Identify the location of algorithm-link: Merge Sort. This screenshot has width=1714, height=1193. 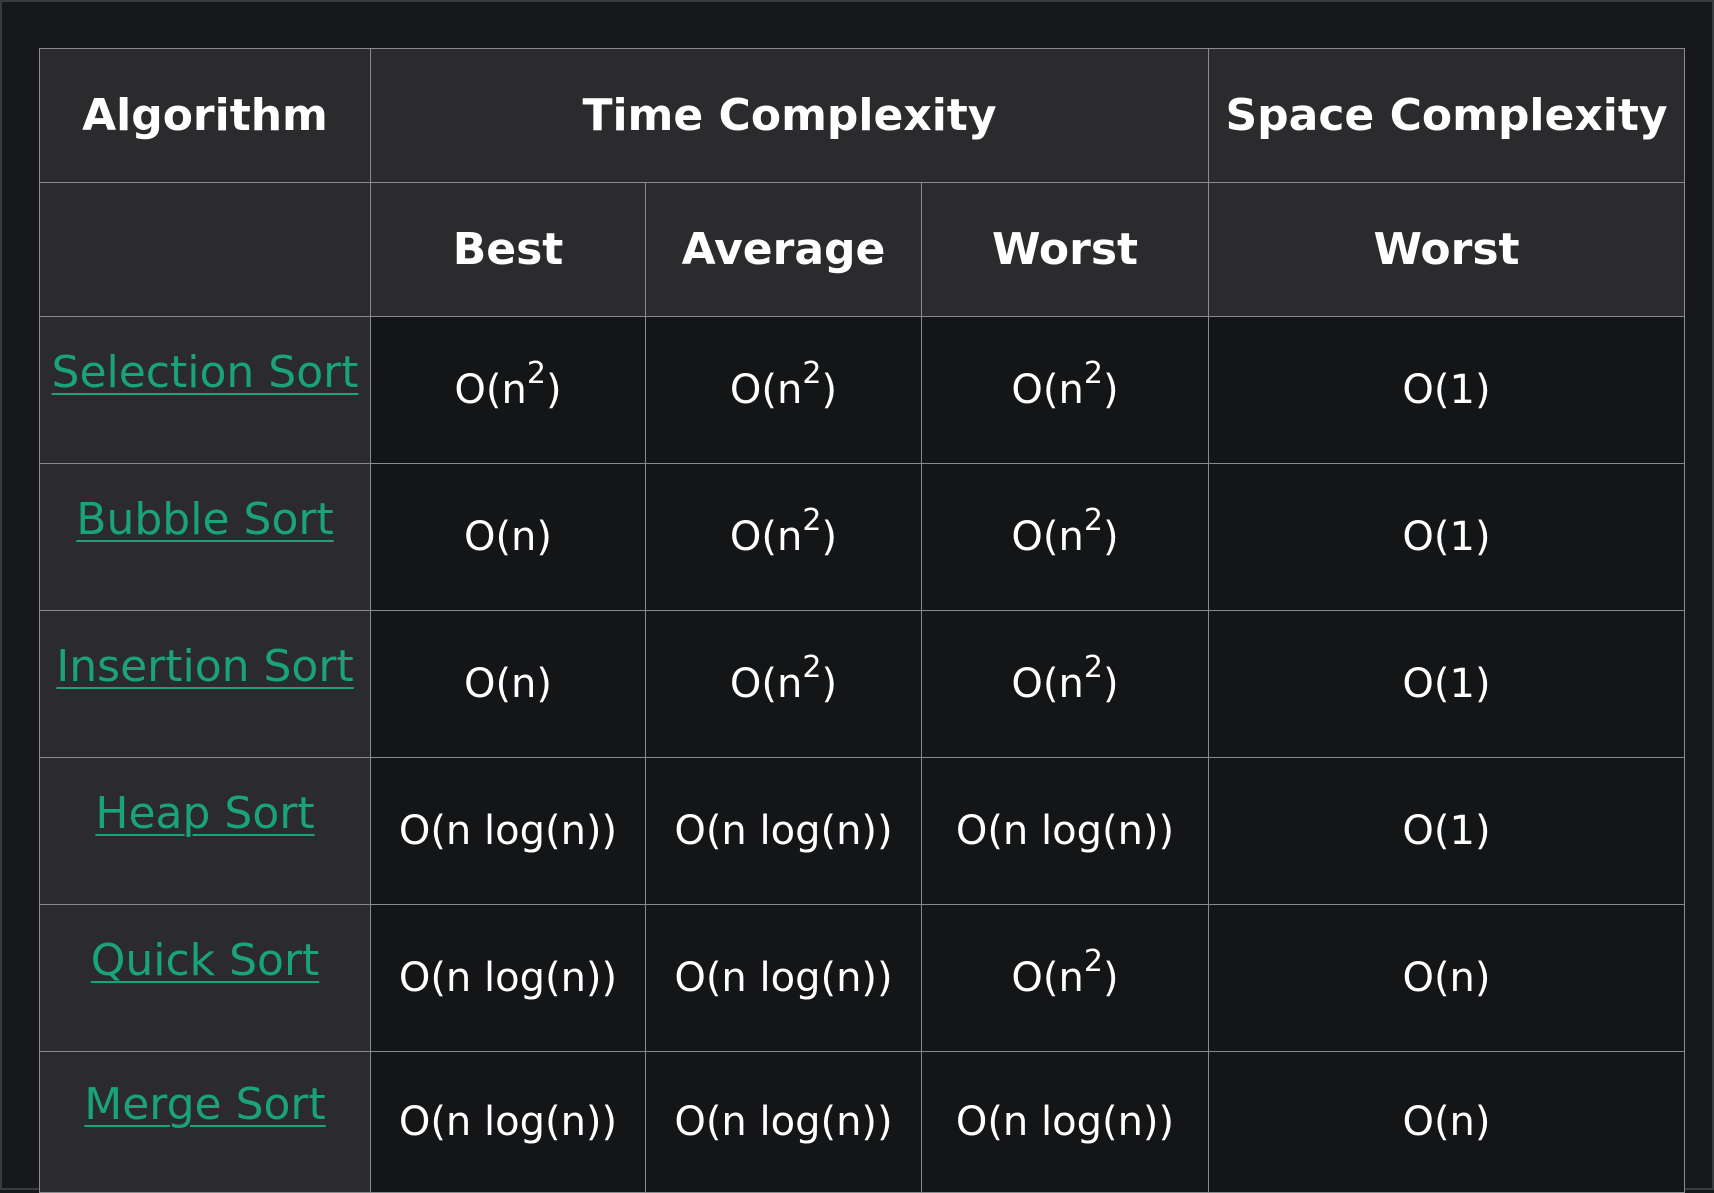
(205, 1104).